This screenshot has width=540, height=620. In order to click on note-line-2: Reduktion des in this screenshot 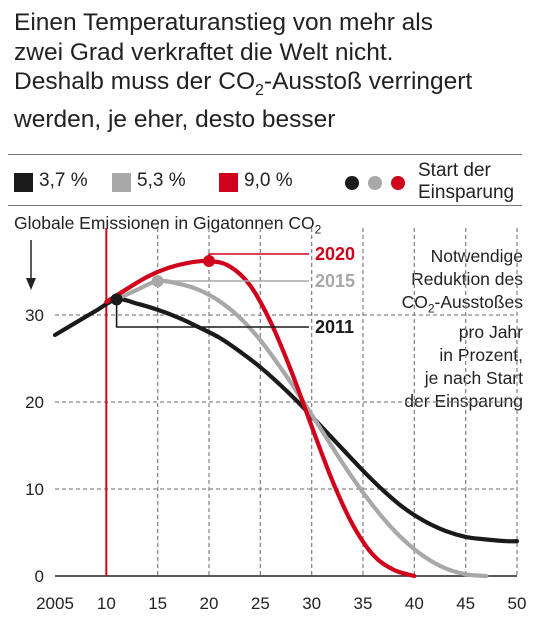, I will do `click(467, 279)`.